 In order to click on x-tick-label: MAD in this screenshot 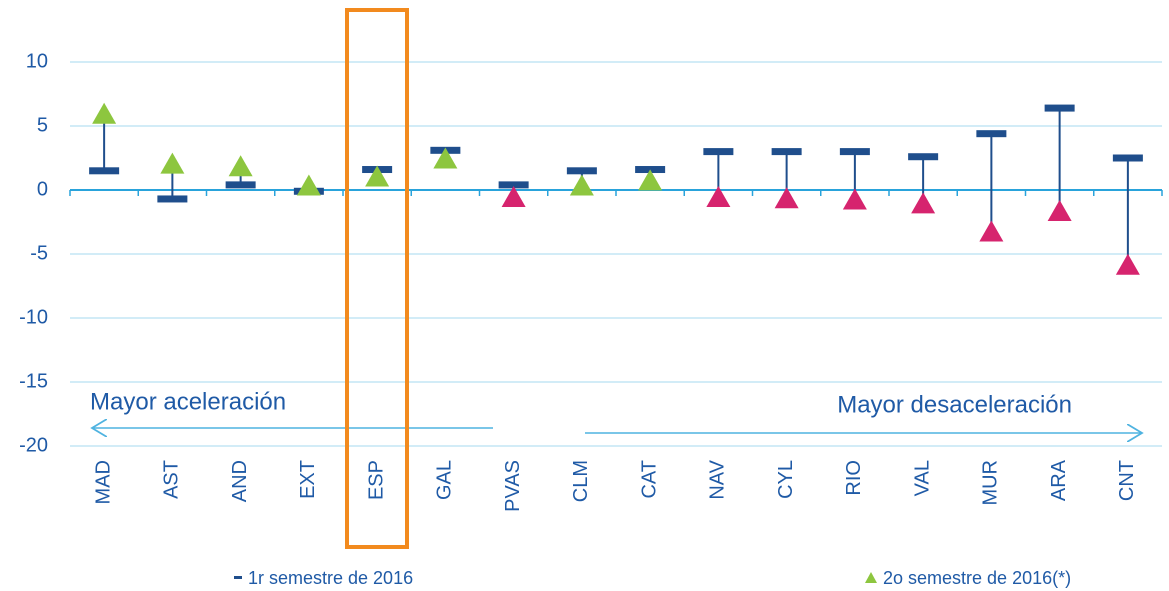, I will do `click(103, 482)`.